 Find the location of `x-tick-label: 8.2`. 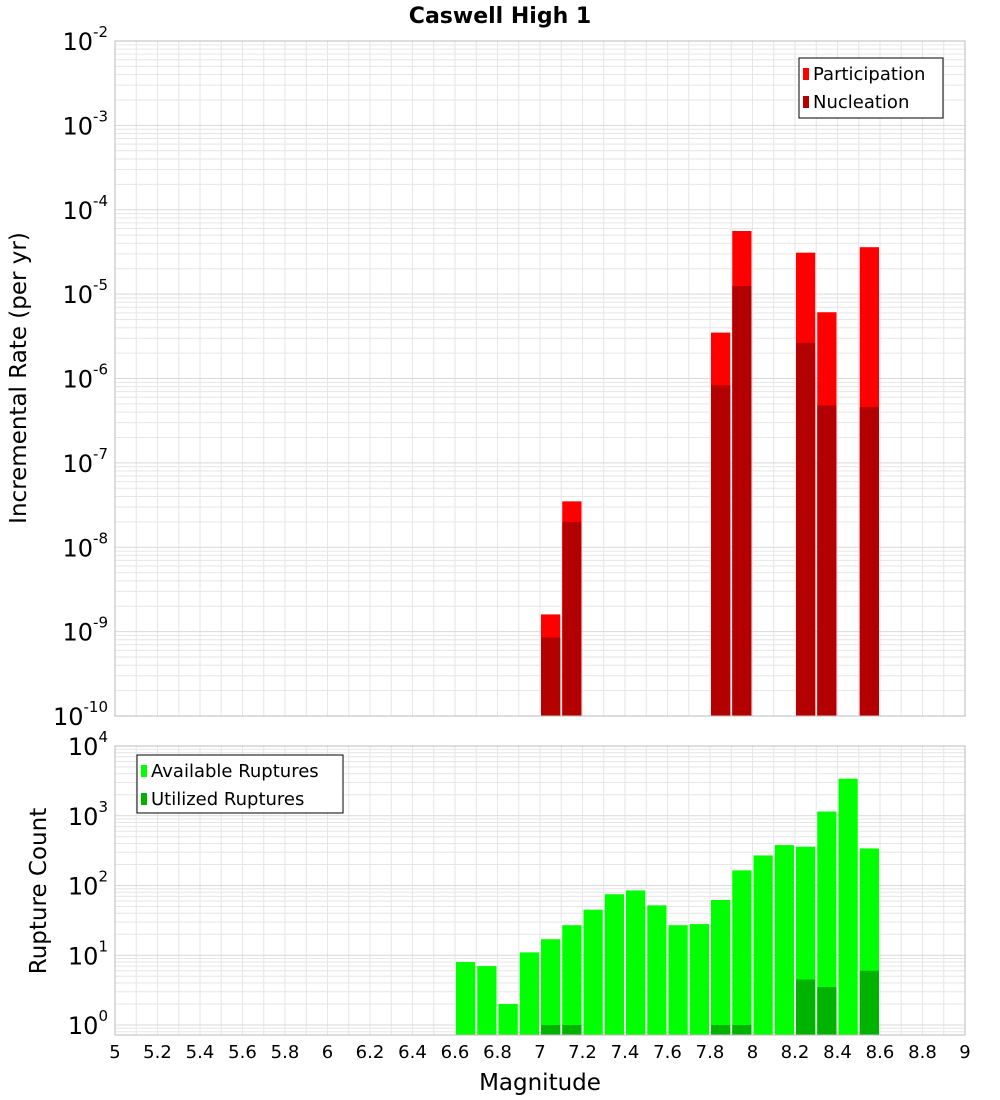

x-tick-label: 8.2 is located at coordinates (795, 1052).